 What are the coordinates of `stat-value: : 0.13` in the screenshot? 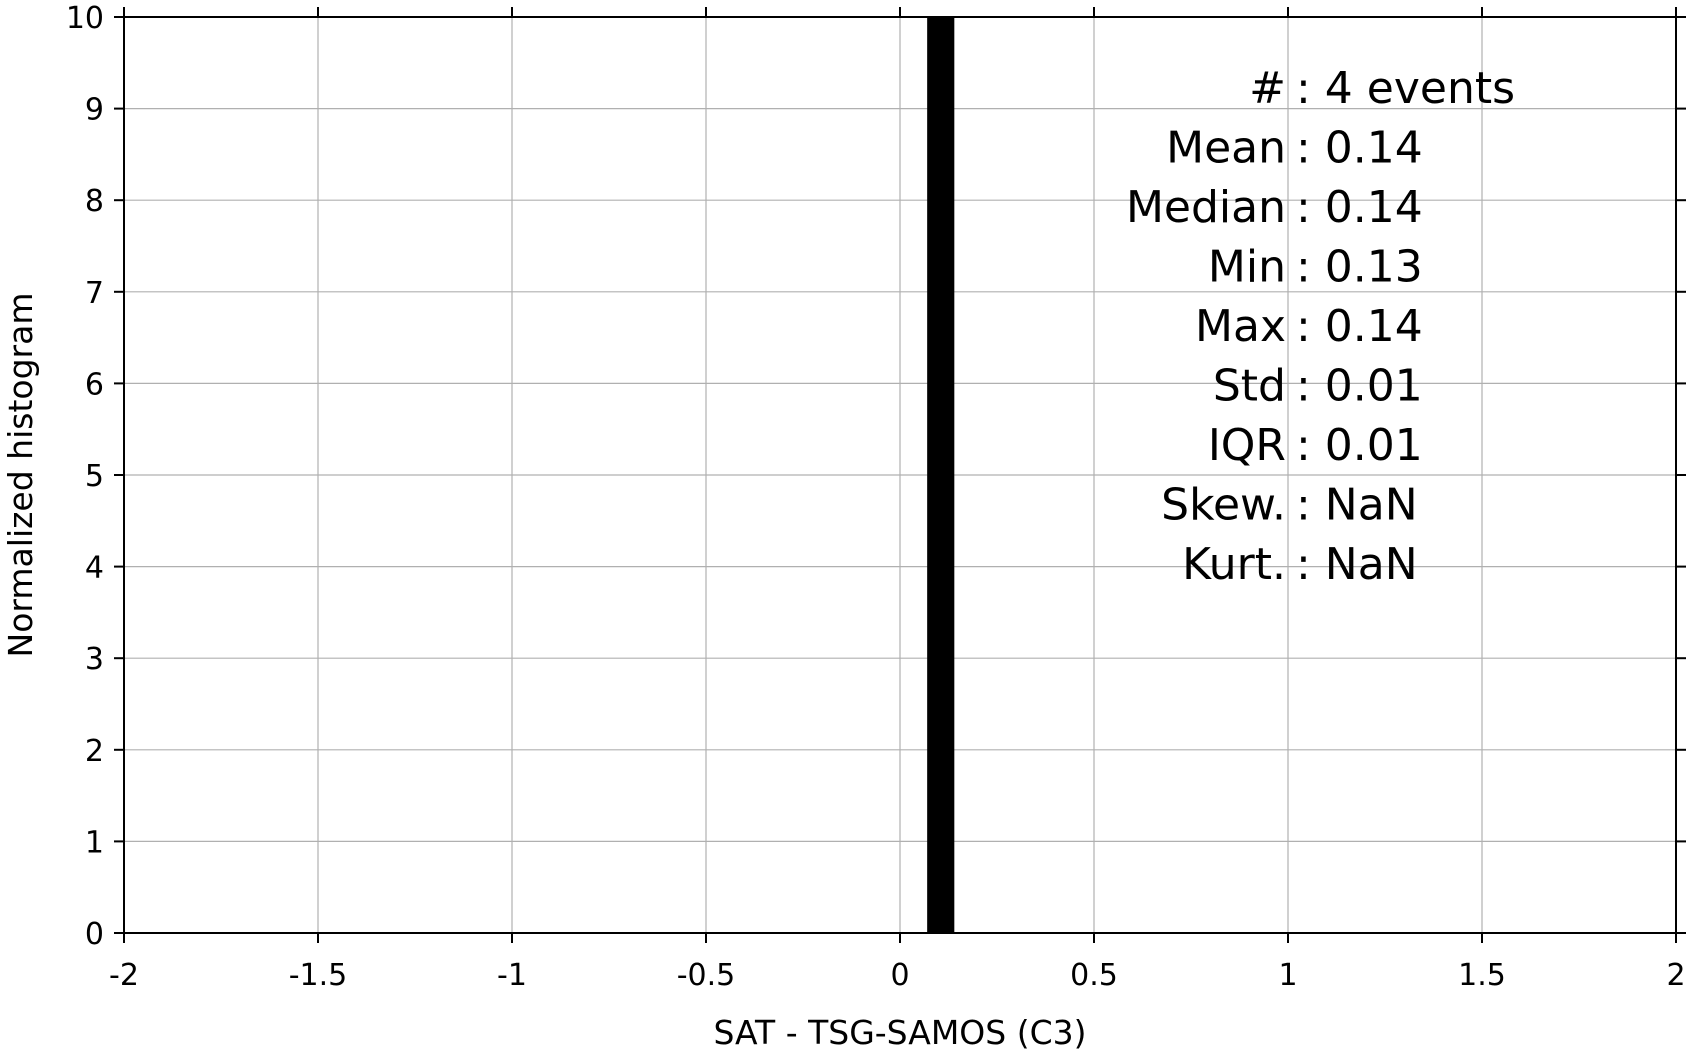 It's located at (1359, 267).